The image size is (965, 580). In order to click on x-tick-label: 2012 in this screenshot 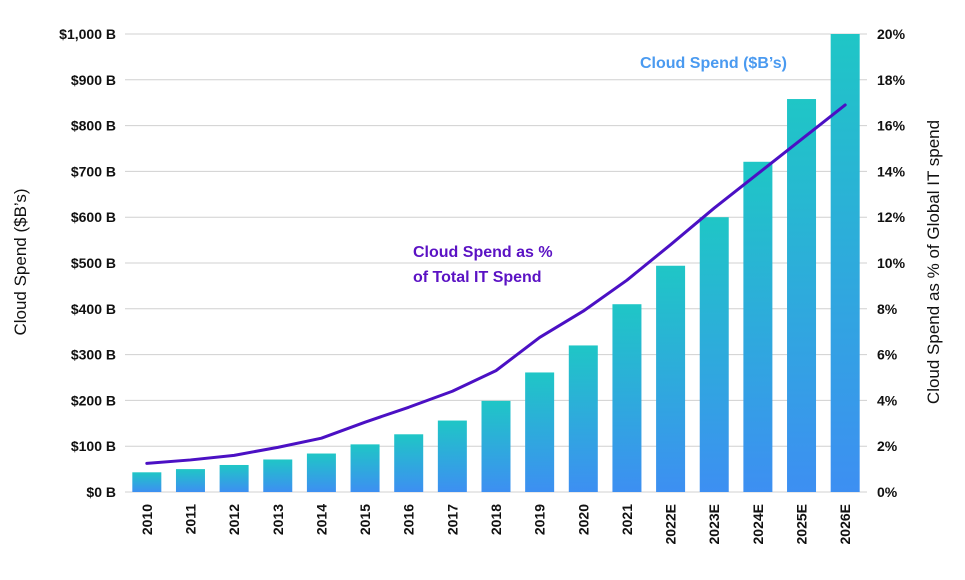, I will do `click(234, 519)`.